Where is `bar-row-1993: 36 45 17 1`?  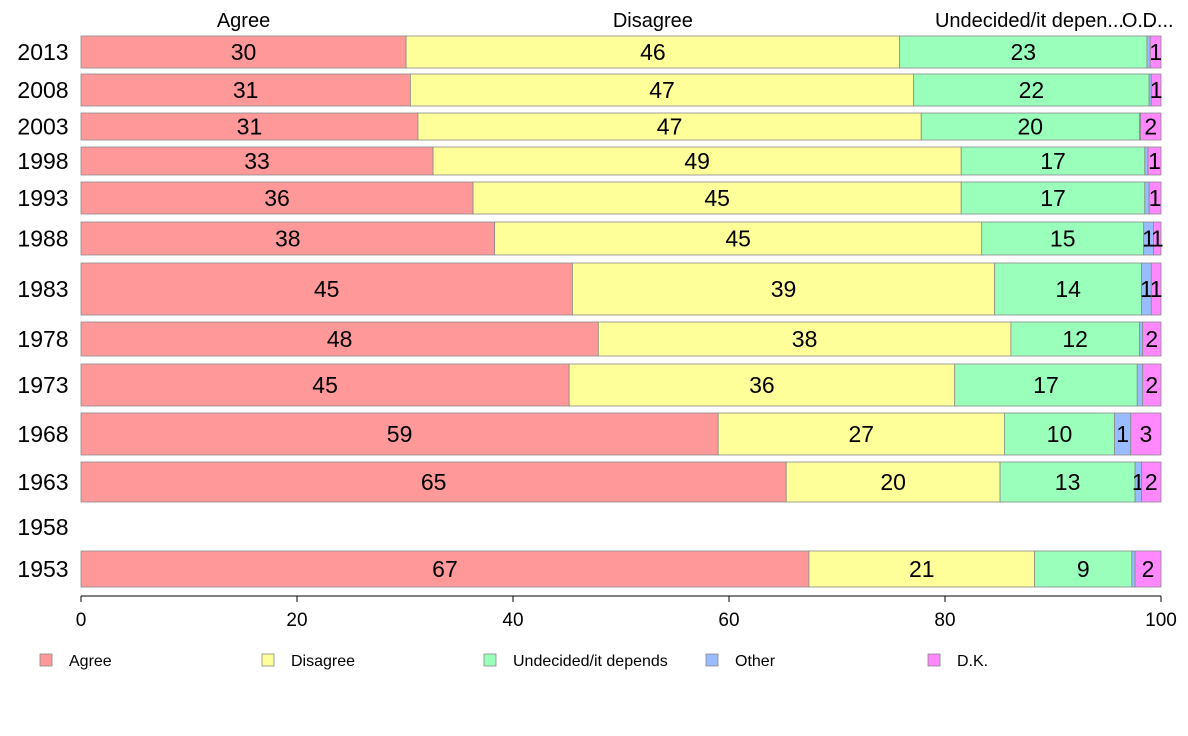
bar-row-1993: 36 45 17 1 is located at coordinates (621, 198).